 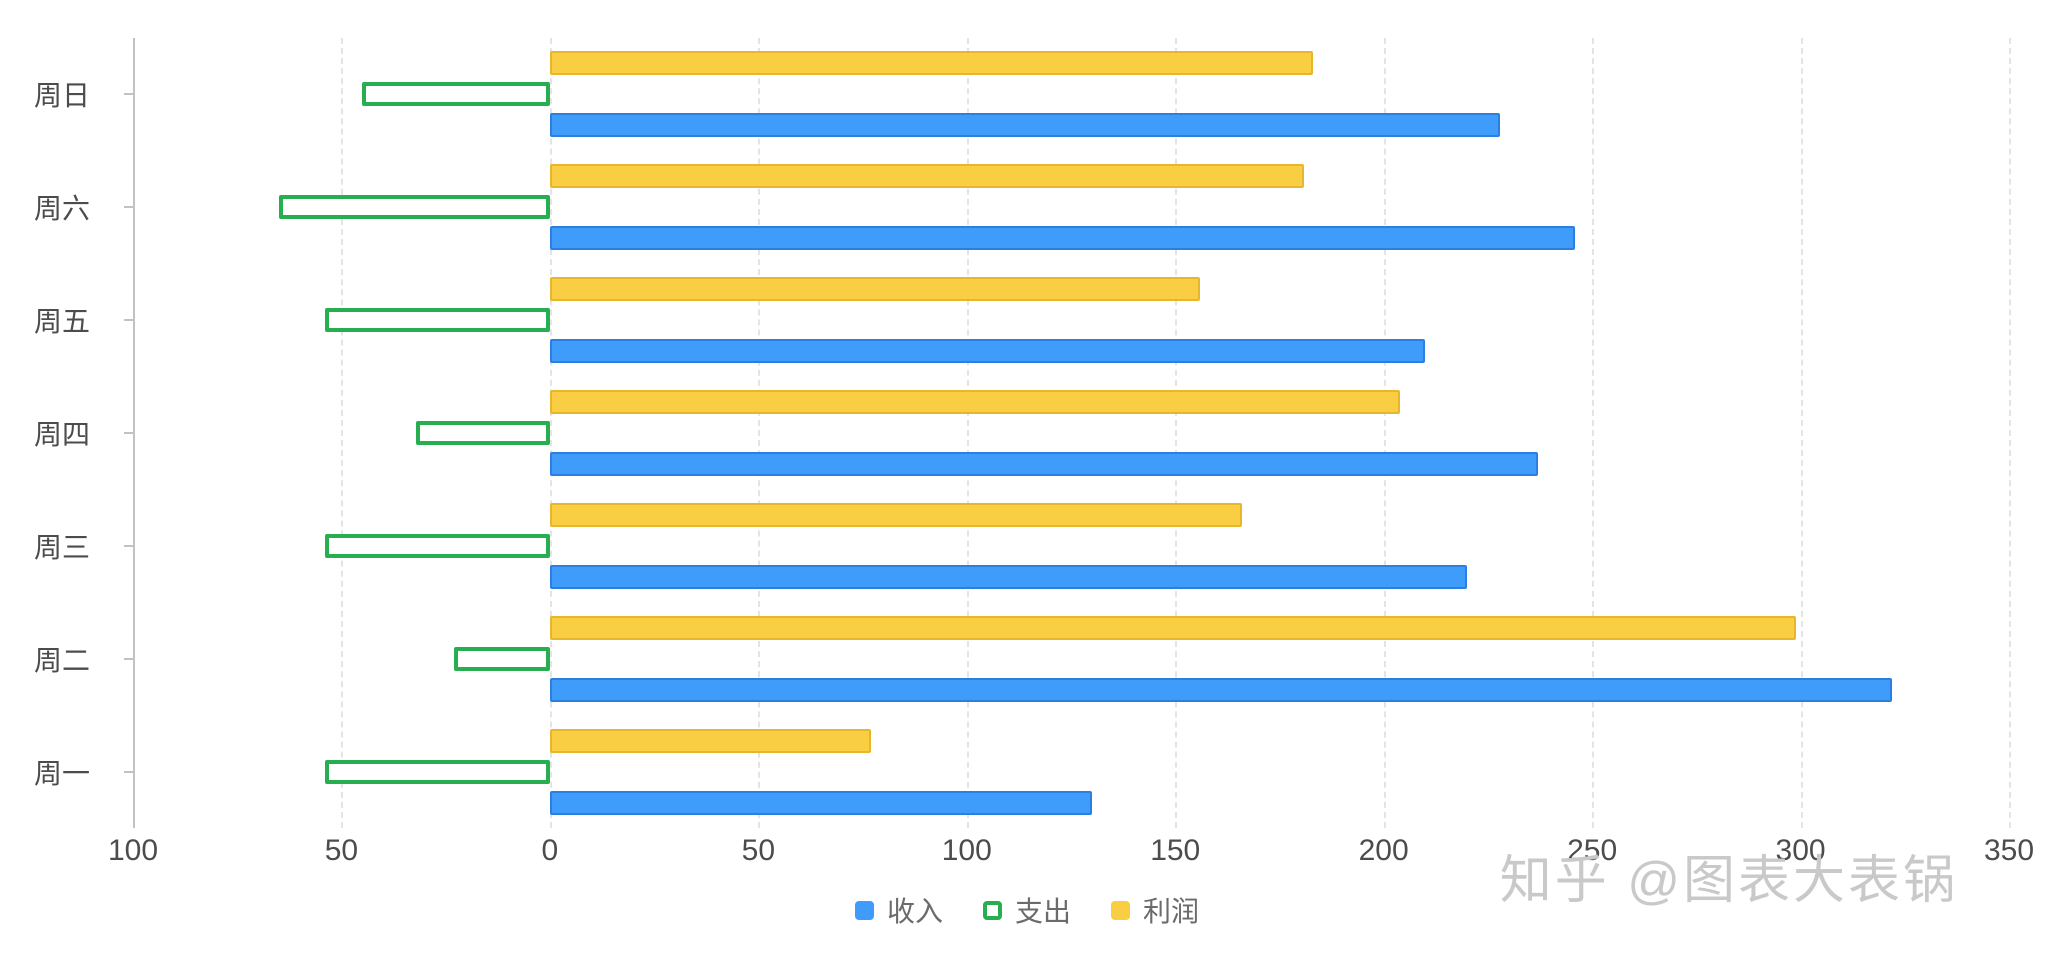 What do you see at coordinates (895, 514) in the screenshot?
I see `bar-profit-wed` at bounding box center [895, 514].